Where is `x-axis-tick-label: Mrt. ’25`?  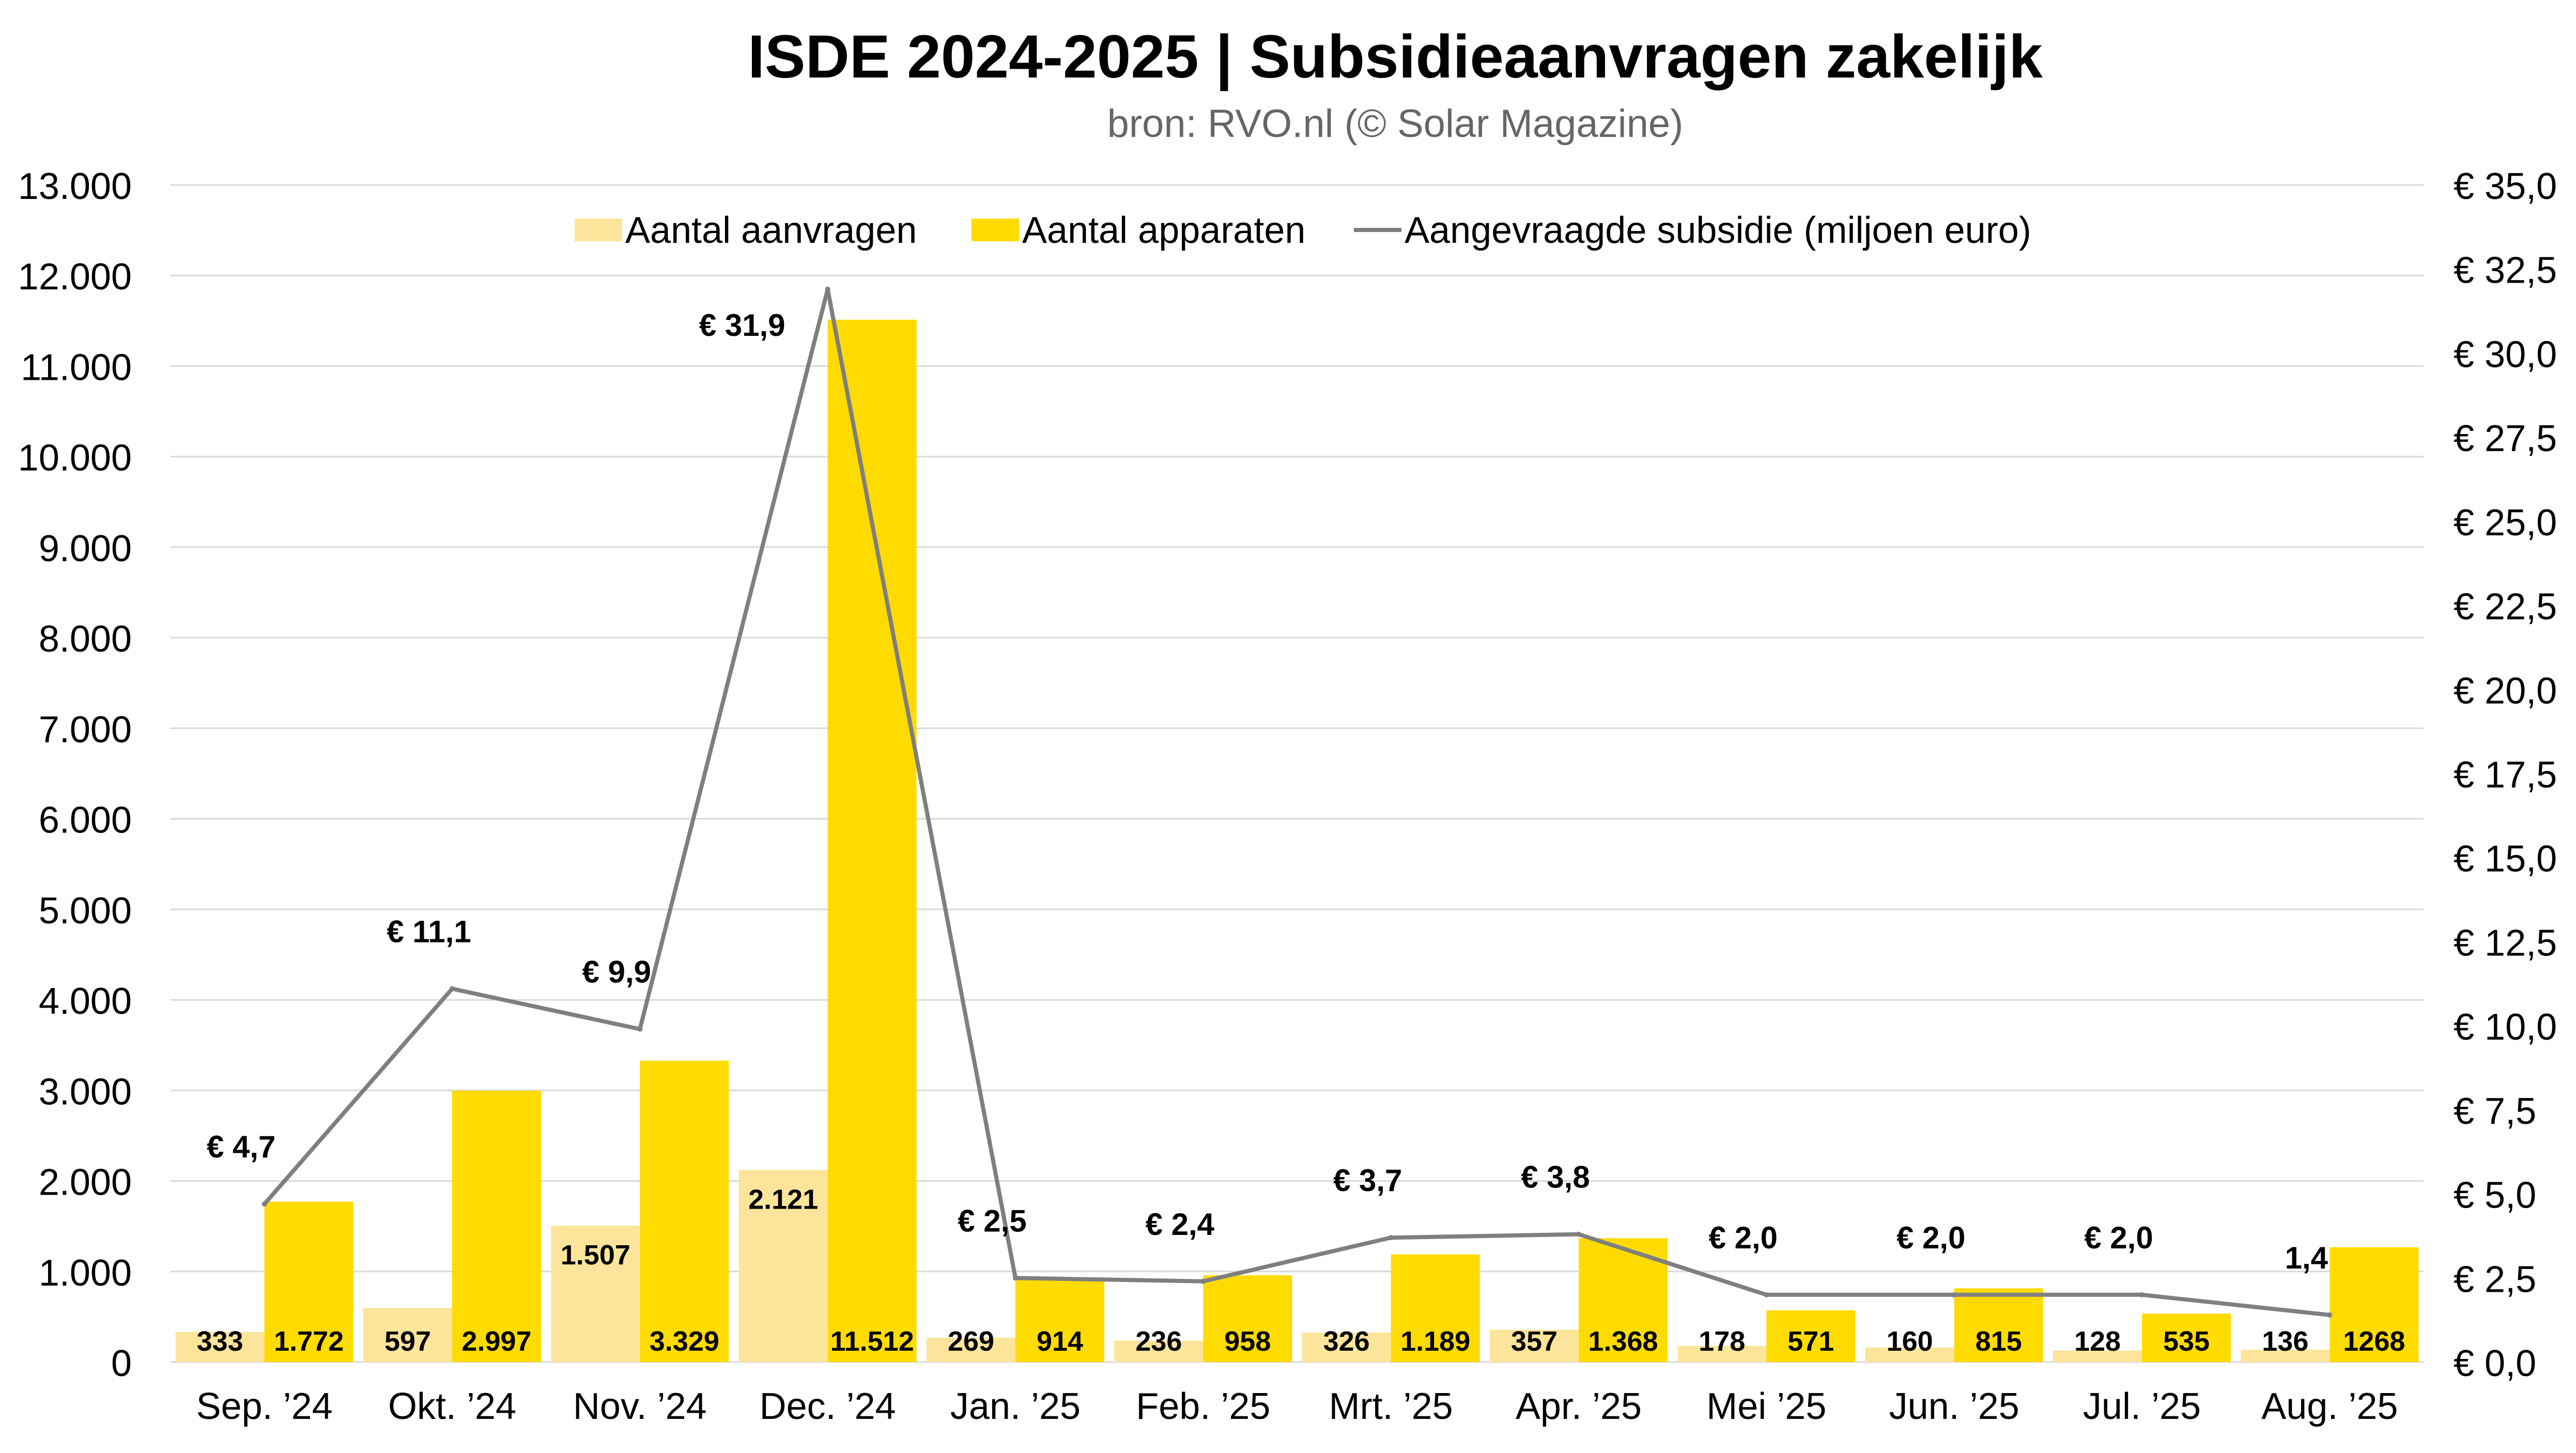
x-axis-tick-label: Mrt. ’25 is located at coordinates (1391, 1406).